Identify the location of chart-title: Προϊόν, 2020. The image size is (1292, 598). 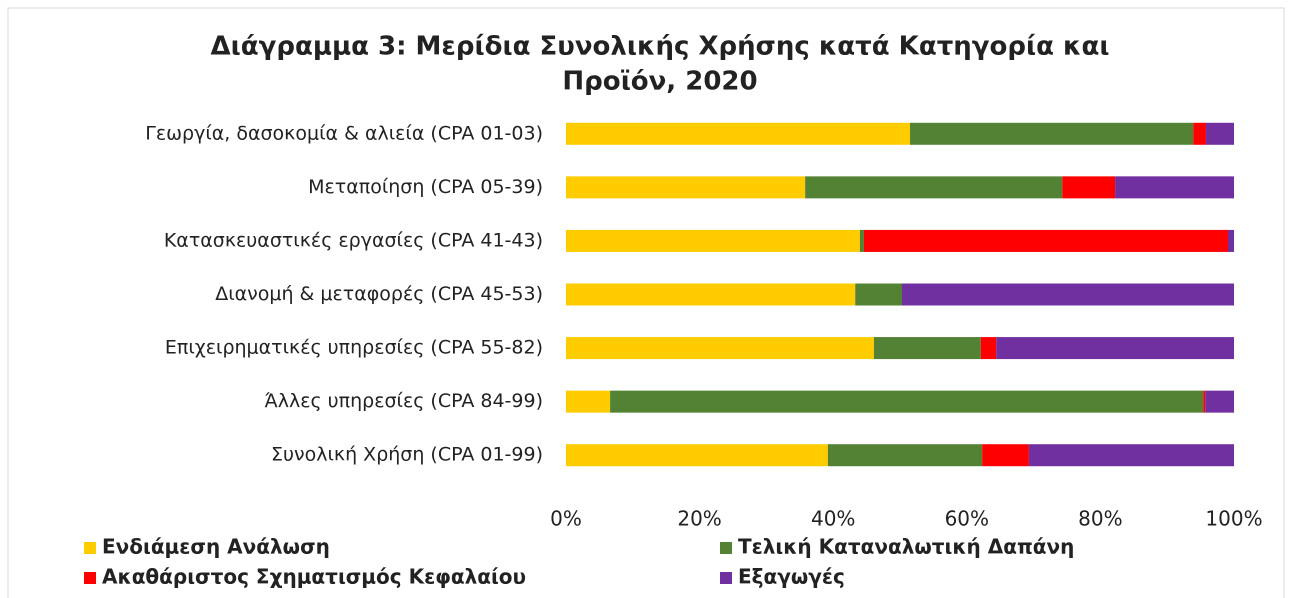
(659, 82).